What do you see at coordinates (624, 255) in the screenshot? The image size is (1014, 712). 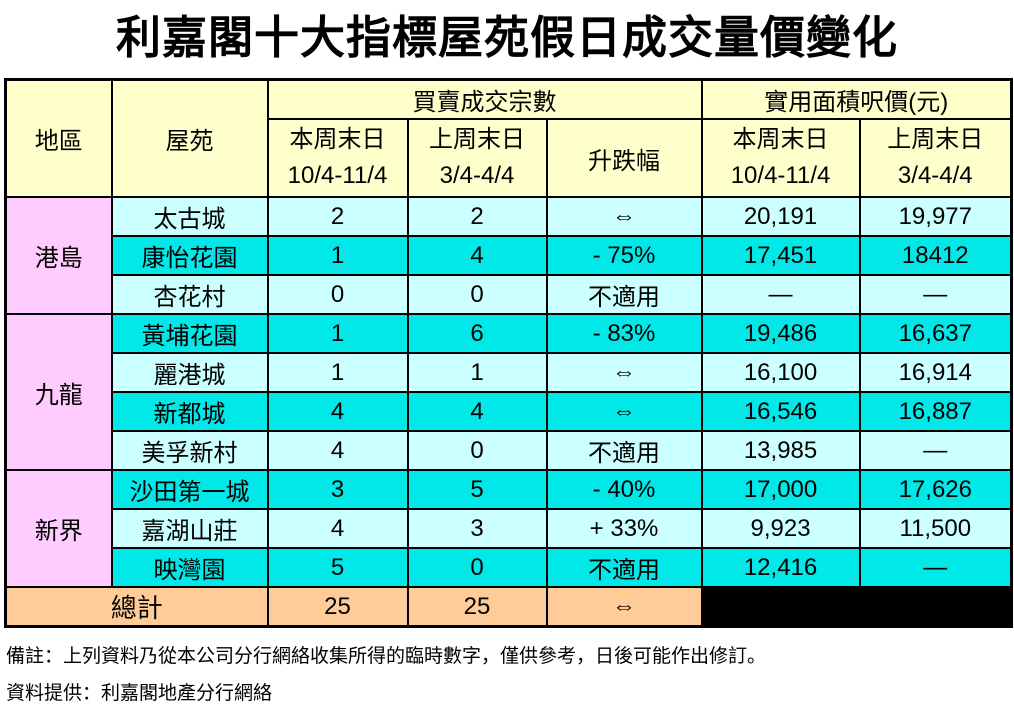 I see `change-cell: - 75%` at bounding box center [624, 255].